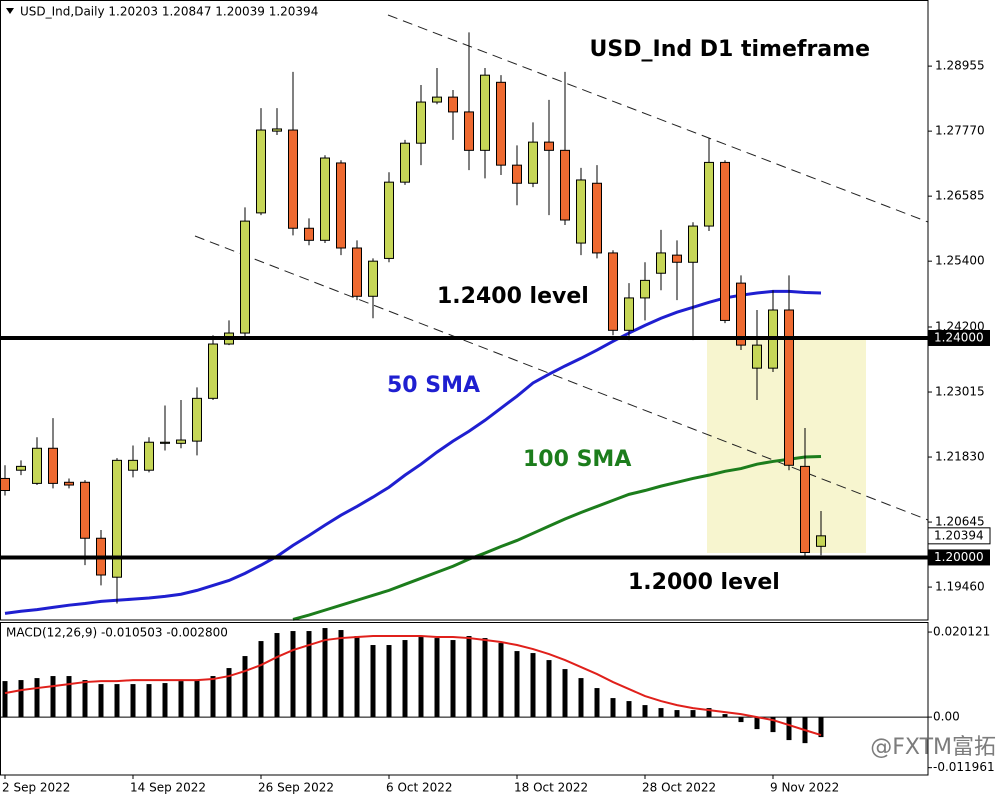 This screenshot has width=1000, height=800. What do you see at coordinates (960, 66) in the screenshot?
I see `y-tick-label: 1.28955` at bounding box center [960, 66].